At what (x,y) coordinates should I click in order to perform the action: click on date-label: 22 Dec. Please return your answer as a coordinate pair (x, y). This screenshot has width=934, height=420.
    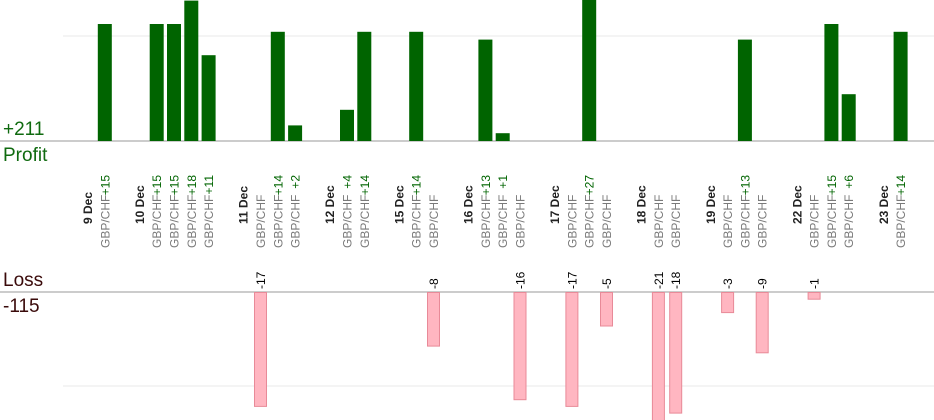
    Looking at the image, I should click on (797, 204).